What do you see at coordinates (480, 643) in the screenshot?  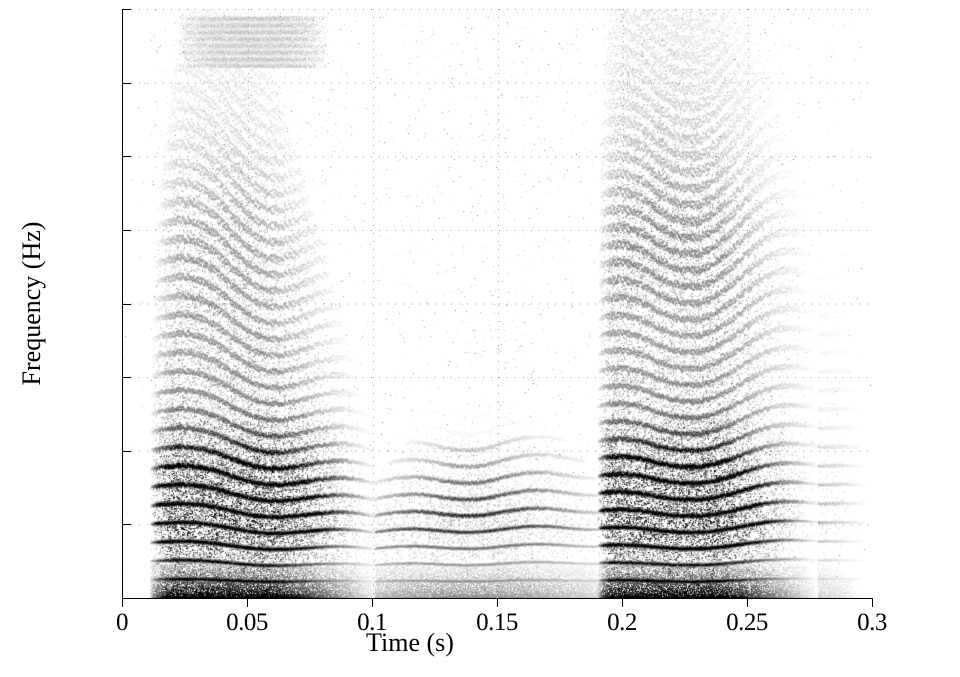 I see `x-axis-label: Time (s)` at bounding box center [480, 643].